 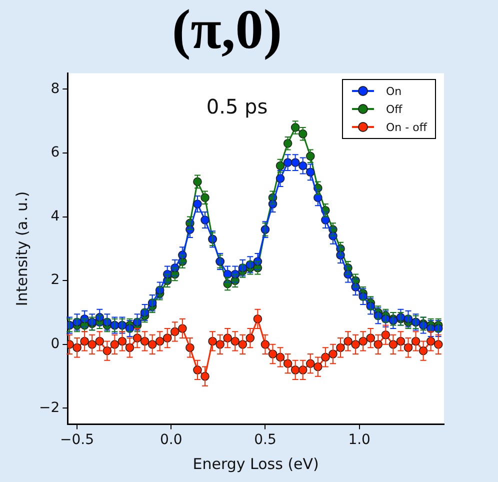 I want to click on x-tick-label: 0.0, so click(x=171, y=440).